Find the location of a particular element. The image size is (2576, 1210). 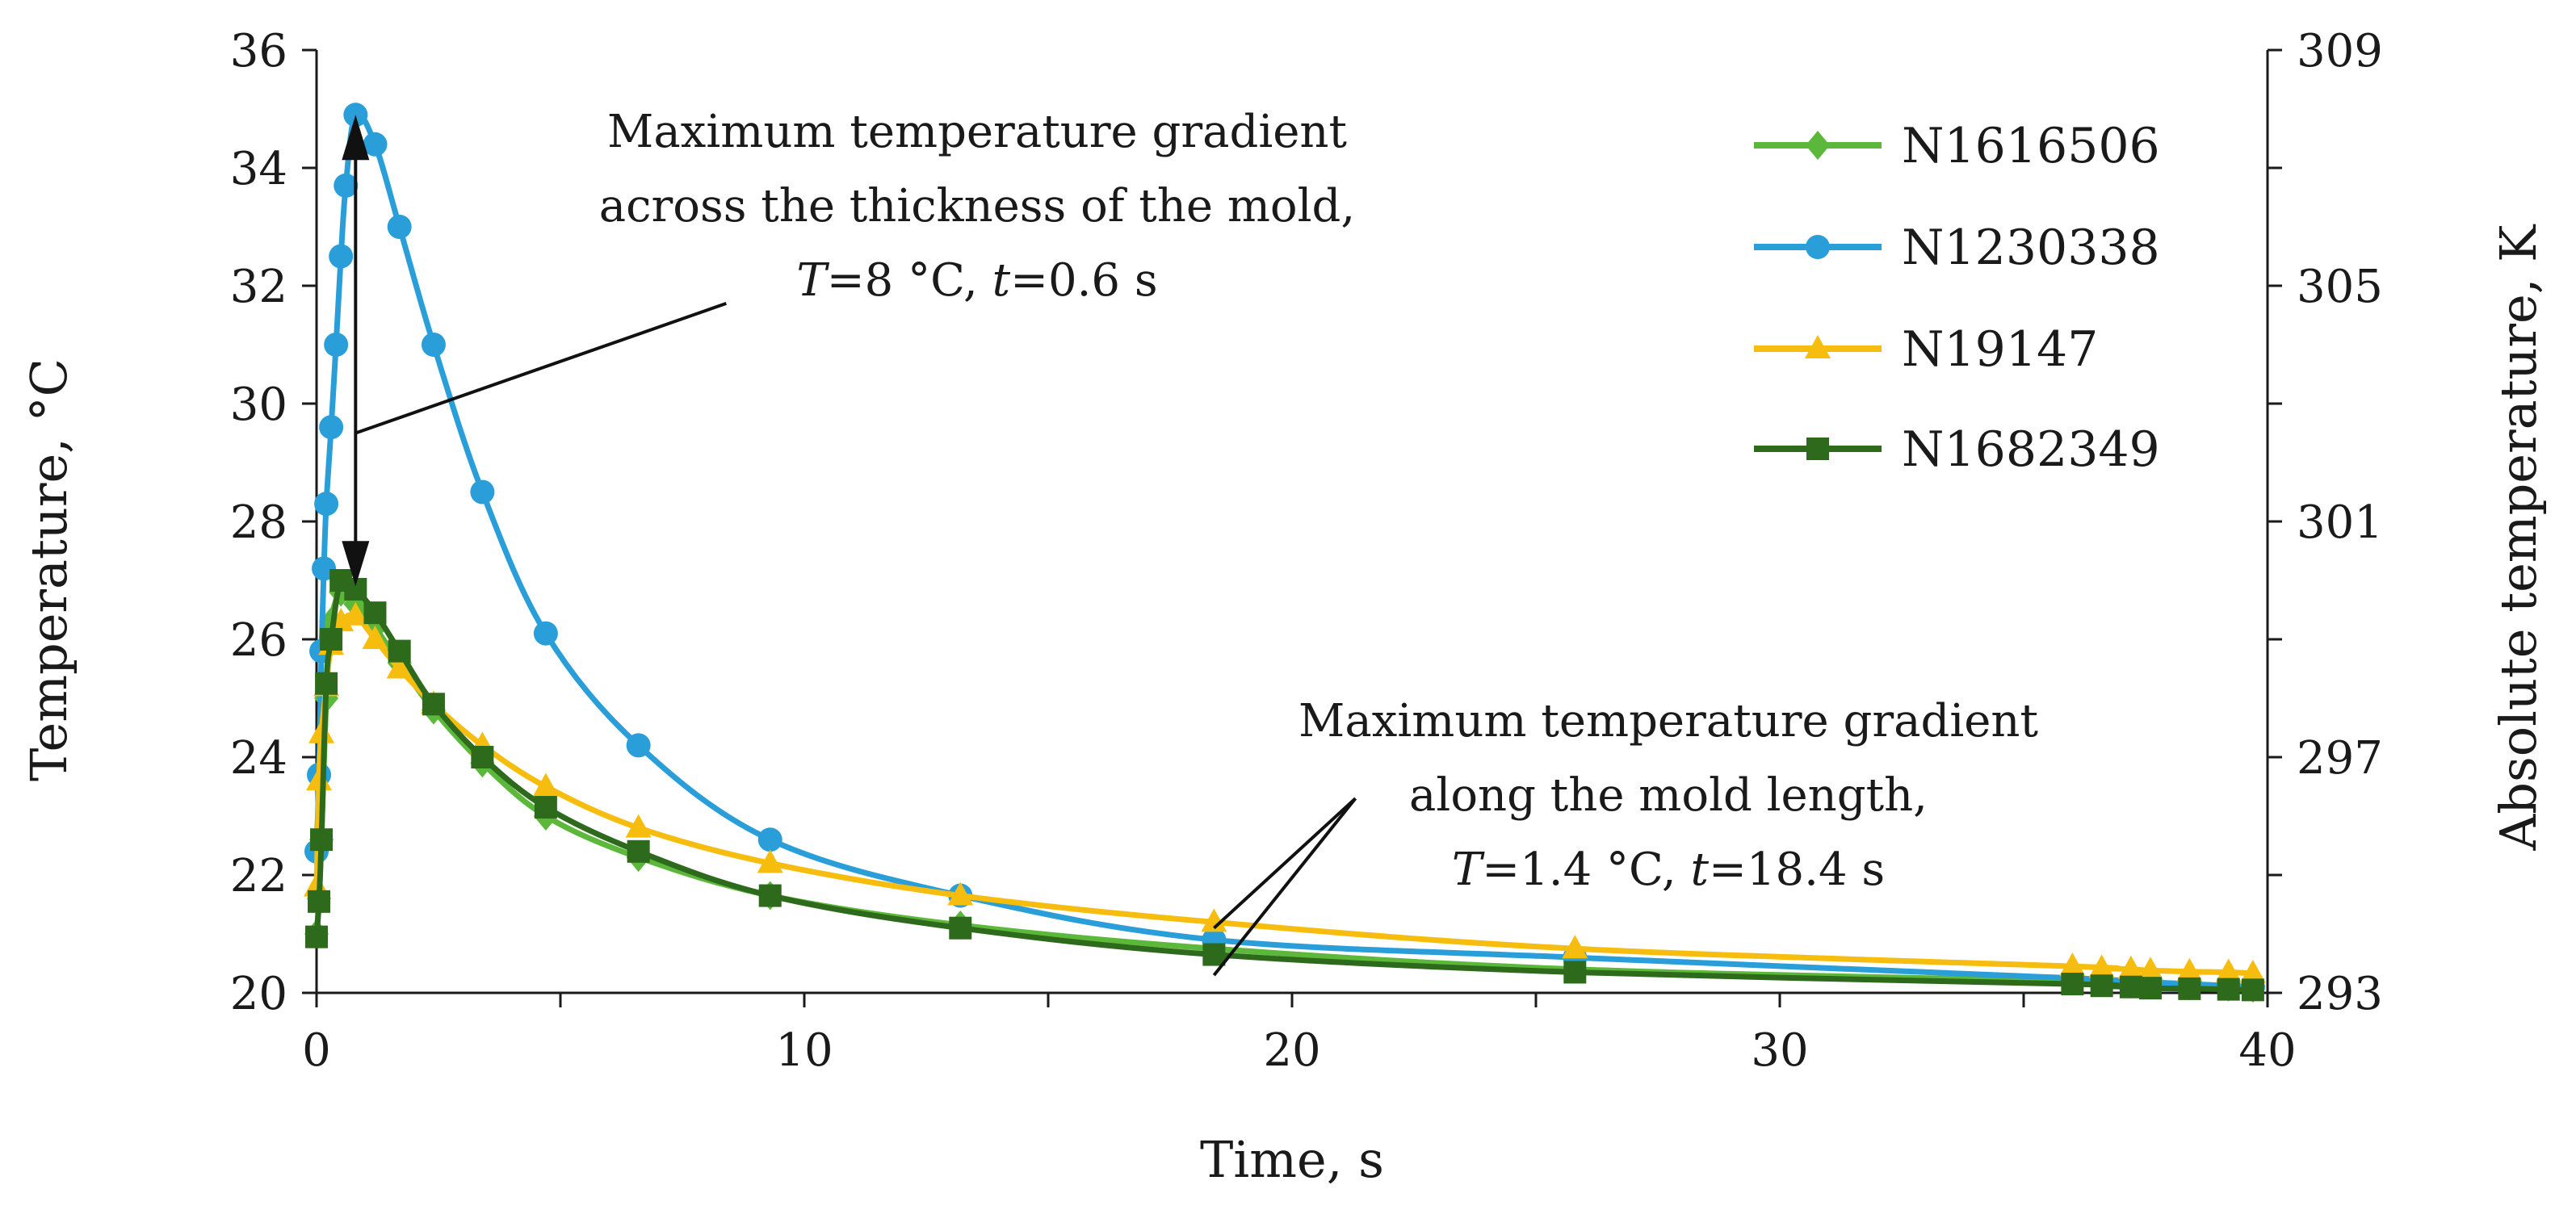

y-axis-title: Temperature, °C is located at coordinates (48, 569).